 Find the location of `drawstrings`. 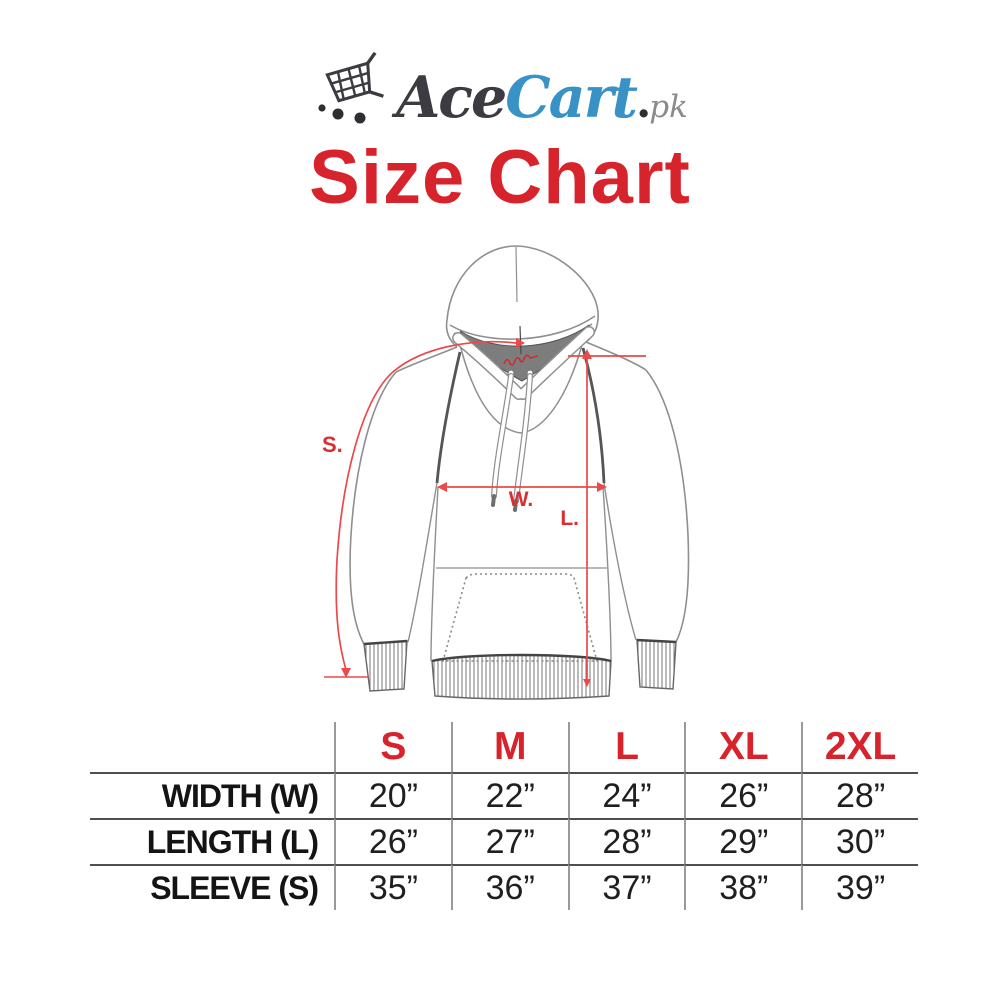

drawstrings is located at coordinates (512, 440).